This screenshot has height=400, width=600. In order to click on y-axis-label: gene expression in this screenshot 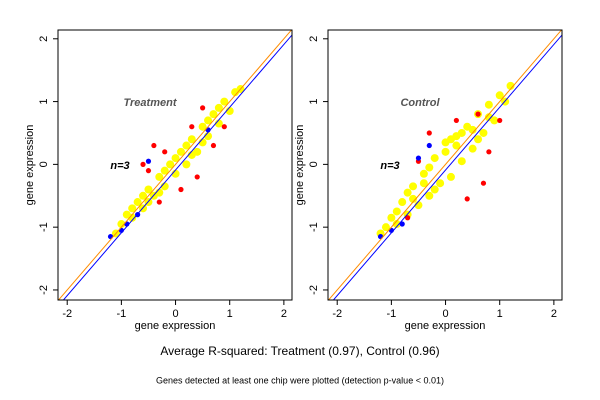, I will do `click(300, 165)`.